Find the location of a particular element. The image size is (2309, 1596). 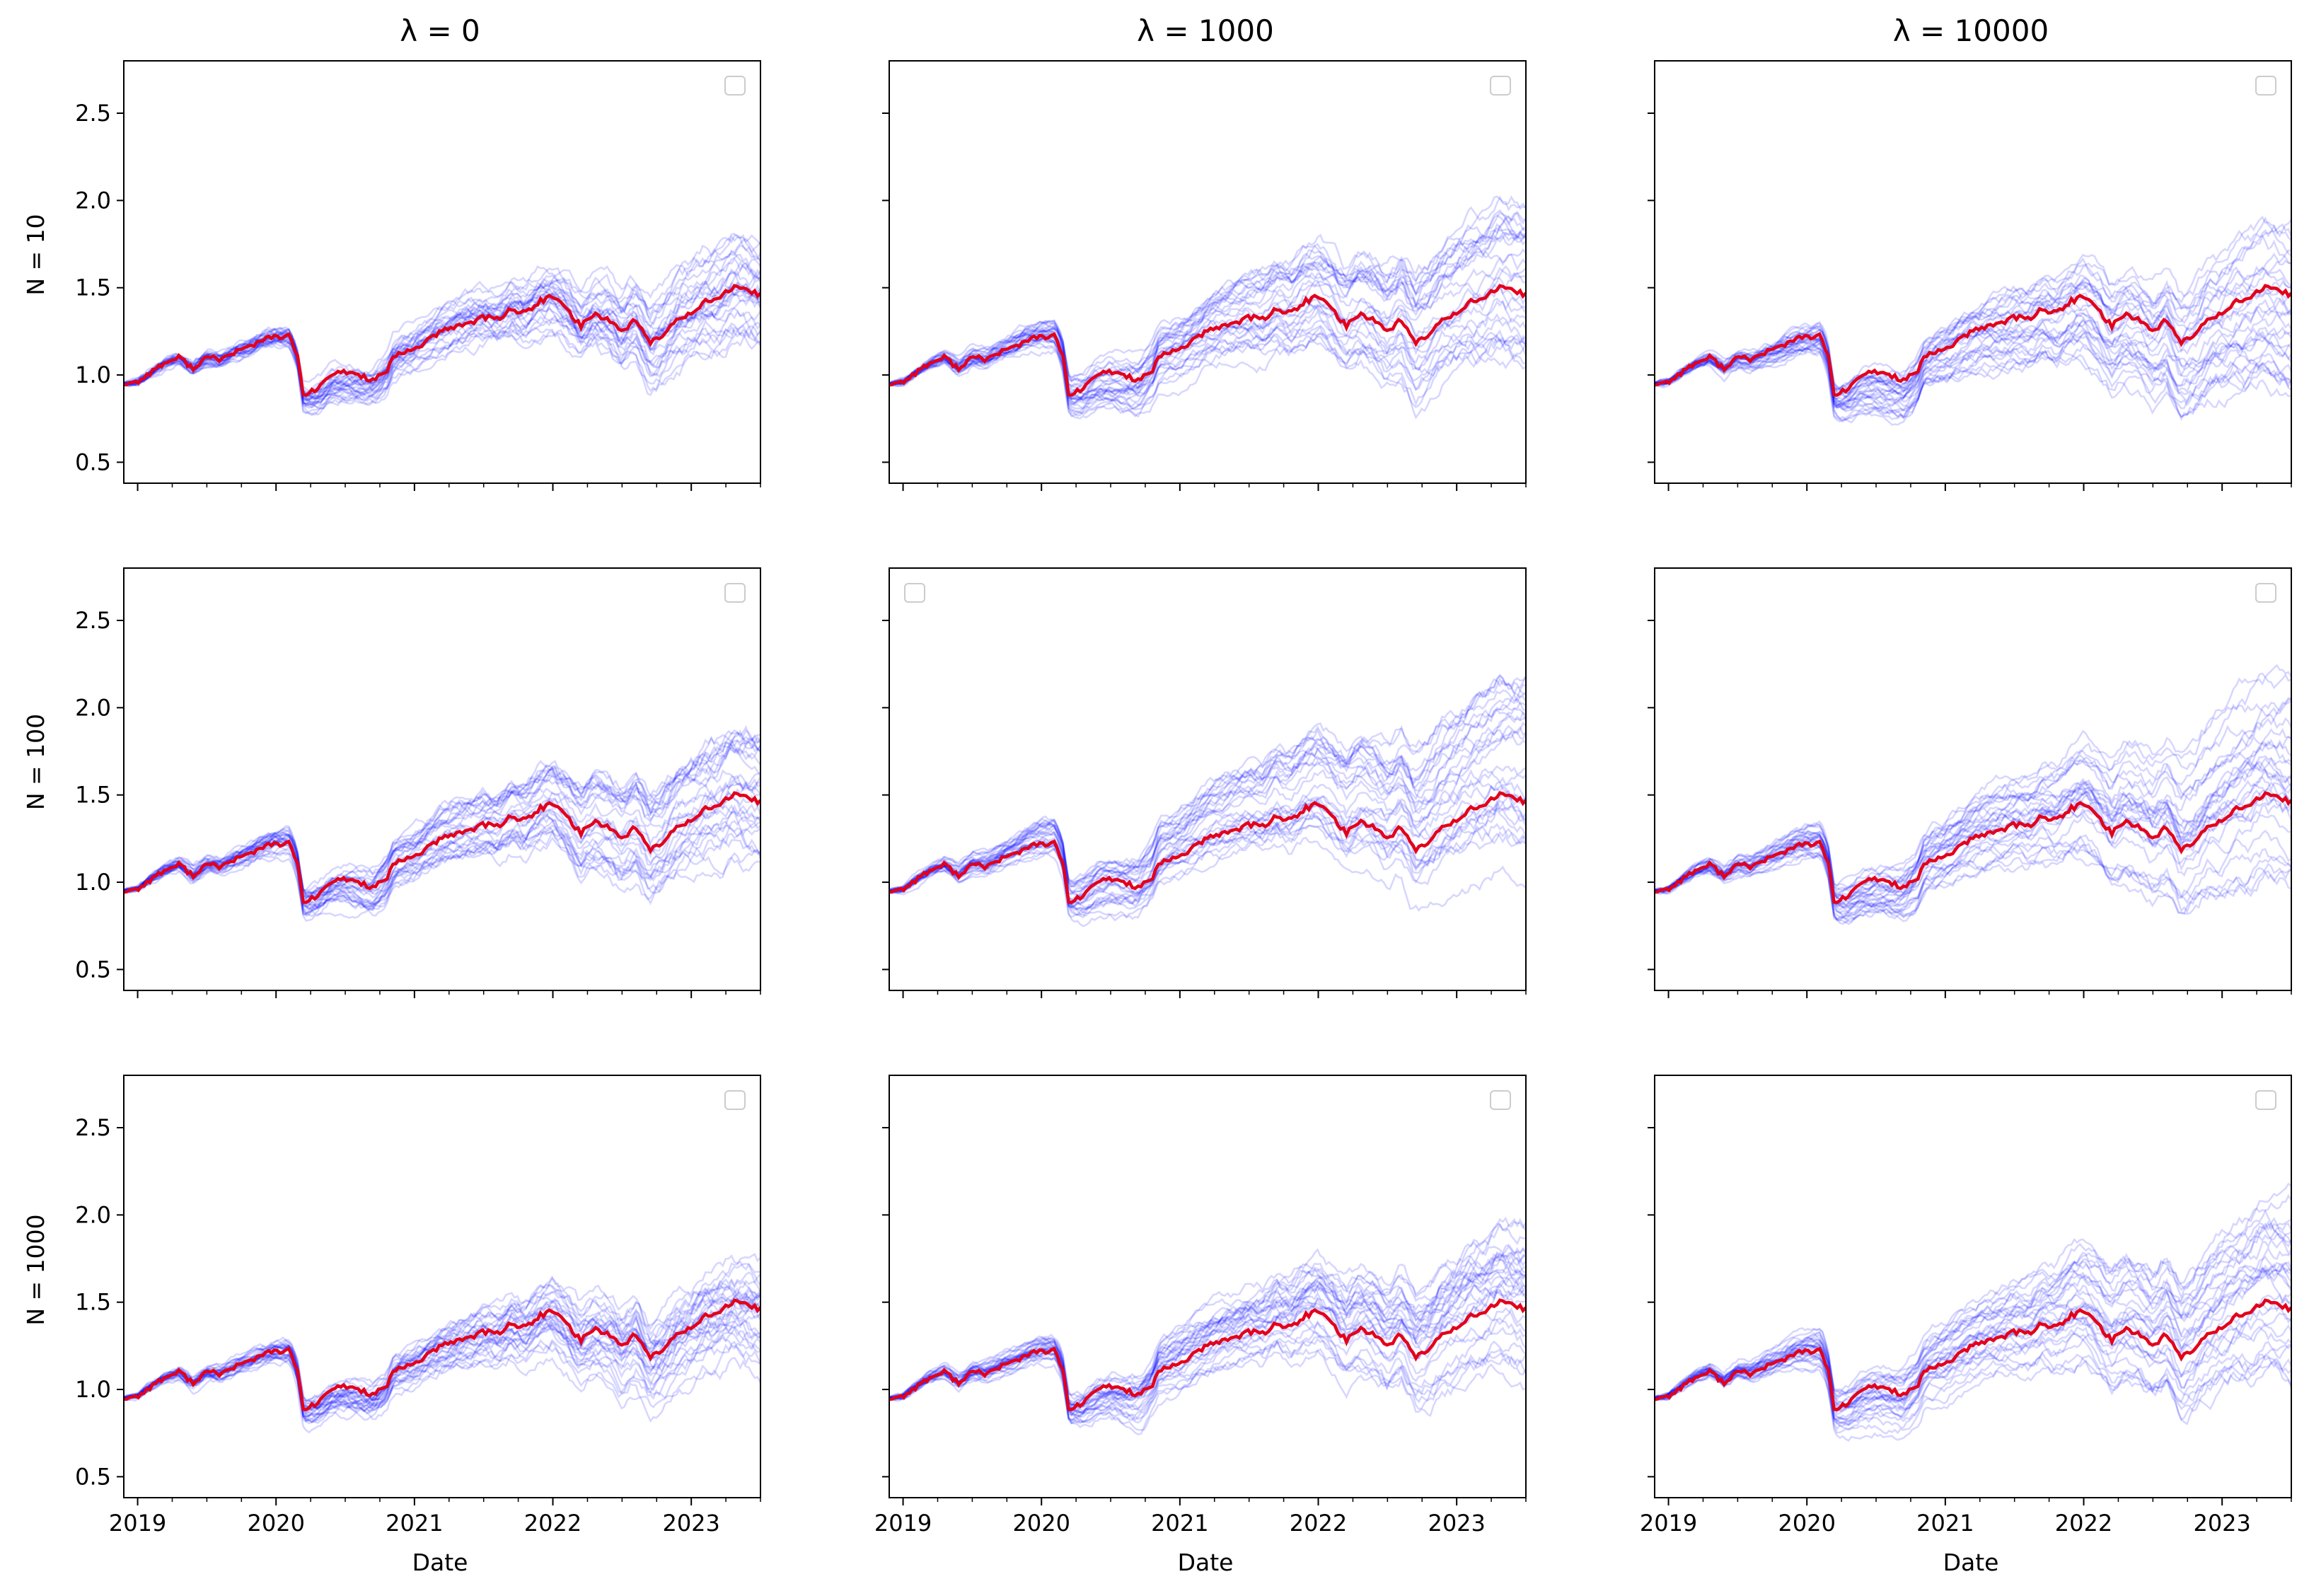

subplot-r1-c1 is located at coordinates (1204, 783).